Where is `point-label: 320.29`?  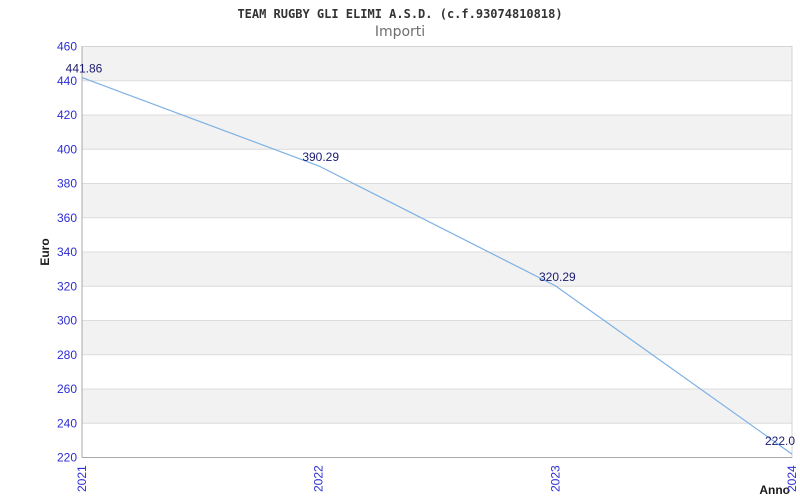
point-label: 320.29 is located at coordinates (557, 277).